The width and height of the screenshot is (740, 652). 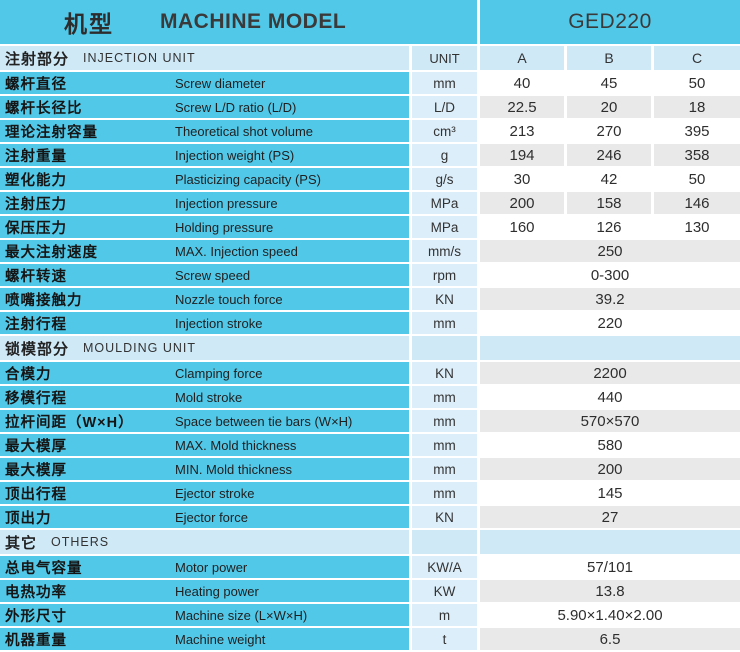 I want to click on table-header: 机型 MACHINE MODEL GED220, so click(x=370, y=22).